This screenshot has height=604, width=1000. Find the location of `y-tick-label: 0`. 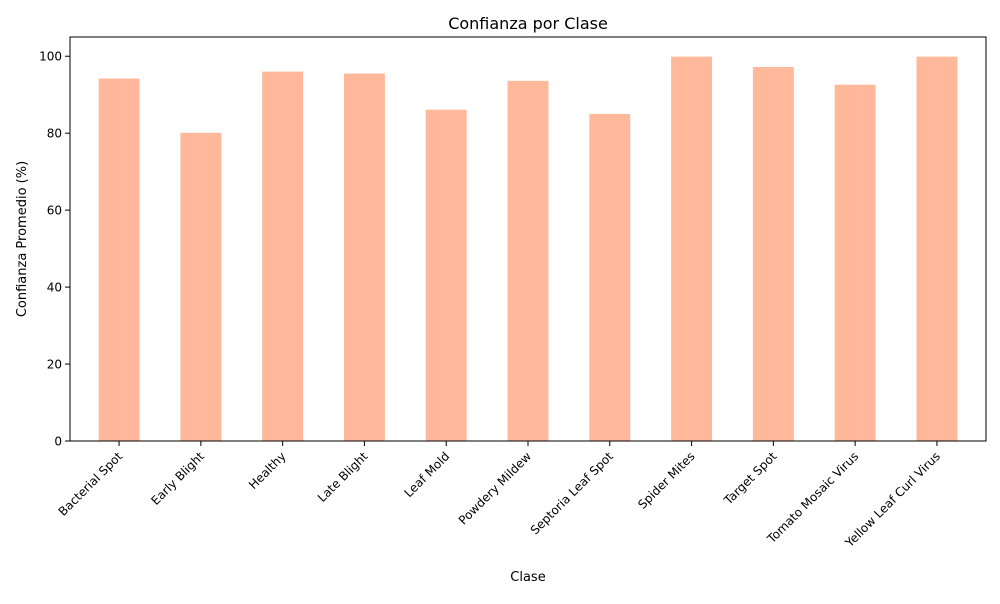

y-tick-label: 0 is located at coordinates (58, 442).